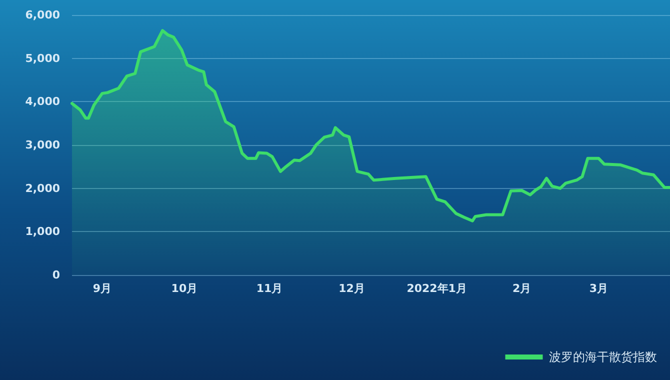  Describe the element at coordinates (351, 288) in the screenshot. I see `x-tick-label: 12月` at that location.